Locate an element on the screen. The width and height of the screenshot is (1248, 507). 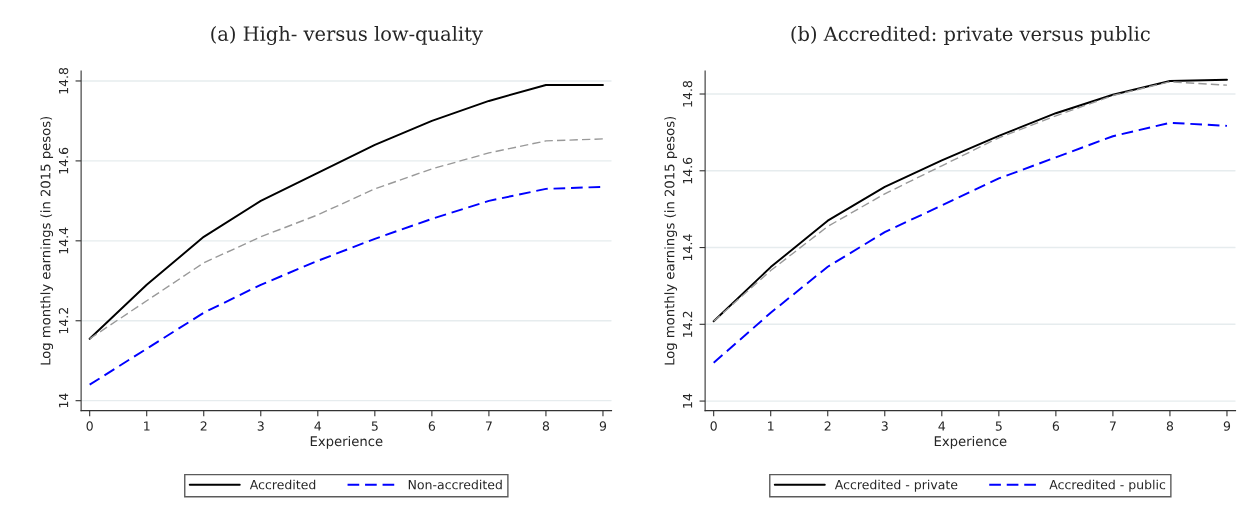
legend-label: Accredited is located at coordinates (282, 484).